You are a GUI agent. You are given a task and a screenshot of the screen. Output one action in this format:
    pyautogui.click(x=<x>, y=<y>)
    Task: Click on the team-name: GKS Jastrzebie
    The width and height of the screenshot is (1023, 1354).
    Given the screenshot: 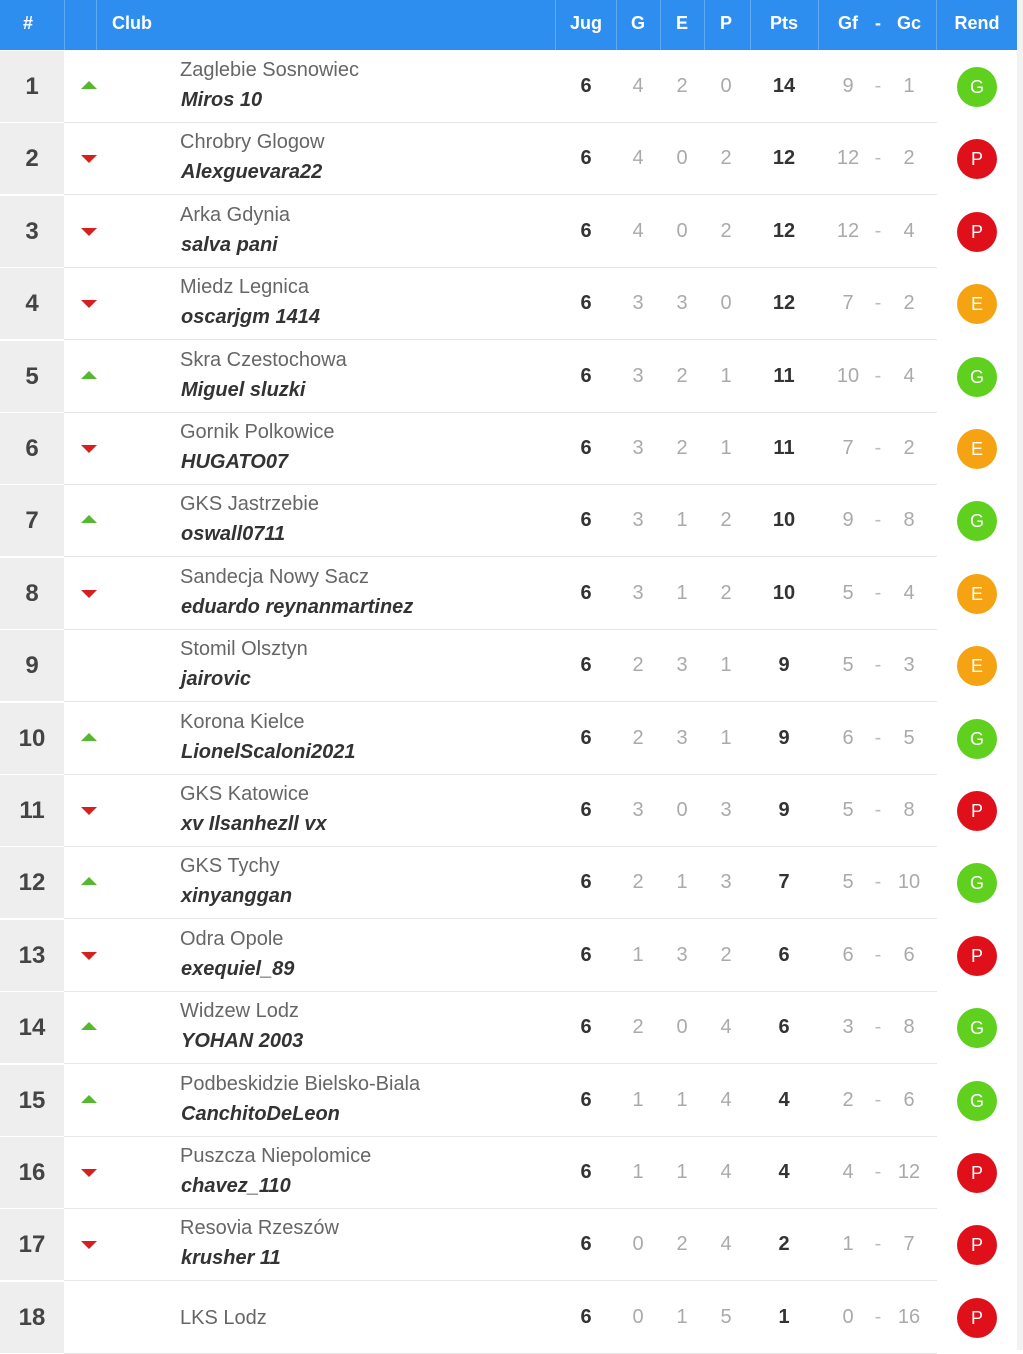 What is the action you would take?
    pyautogui.click(x=249, y=504)
    